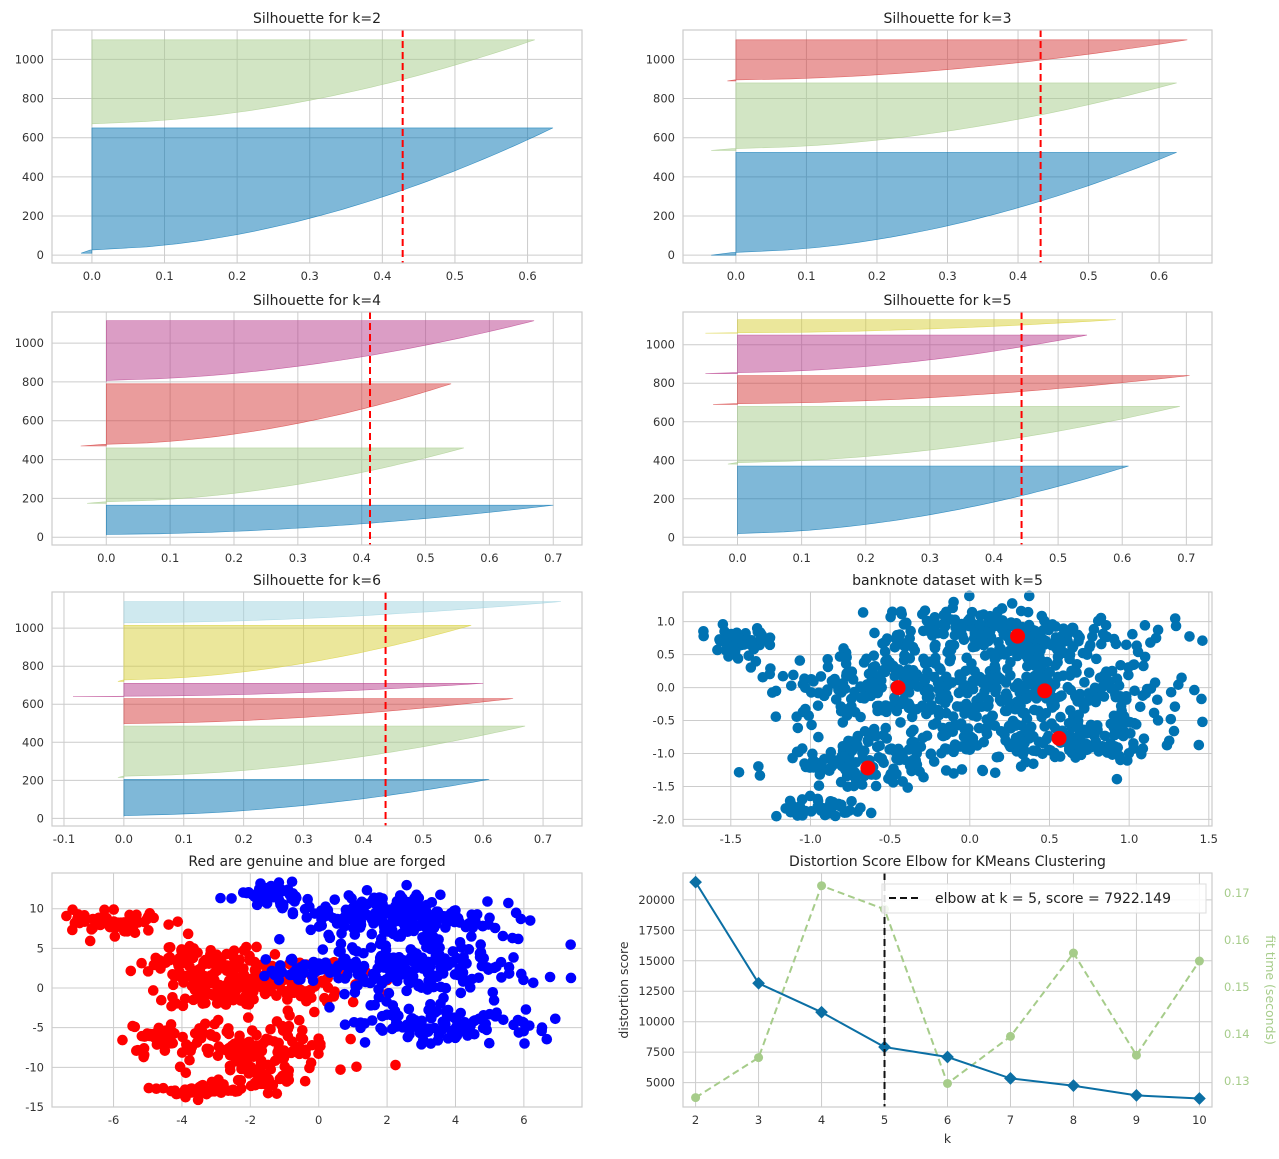 Image resolution: width=1279 pixels, height=1159 pixels. I want to click on y-tick-label: -1.0, so click(664, 753).